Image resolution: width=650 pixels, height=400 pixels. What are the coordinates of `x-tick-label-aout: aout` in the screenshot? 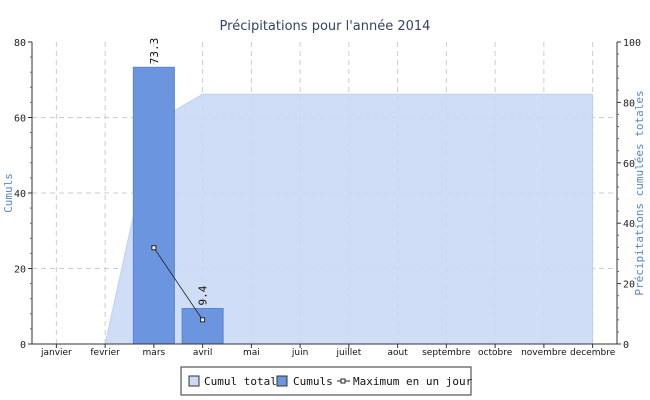 It's located at (397, 353).